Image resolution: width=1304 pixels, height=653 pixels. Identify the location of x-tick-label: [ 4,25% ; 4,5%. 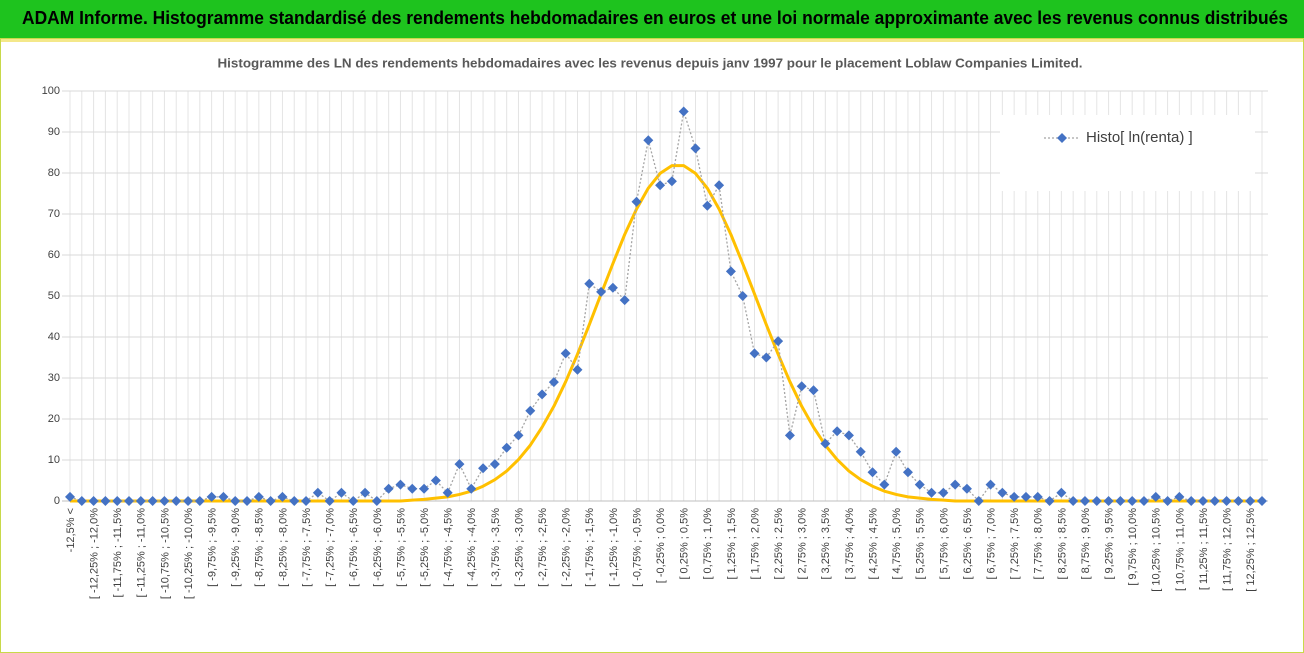
(873, 544).